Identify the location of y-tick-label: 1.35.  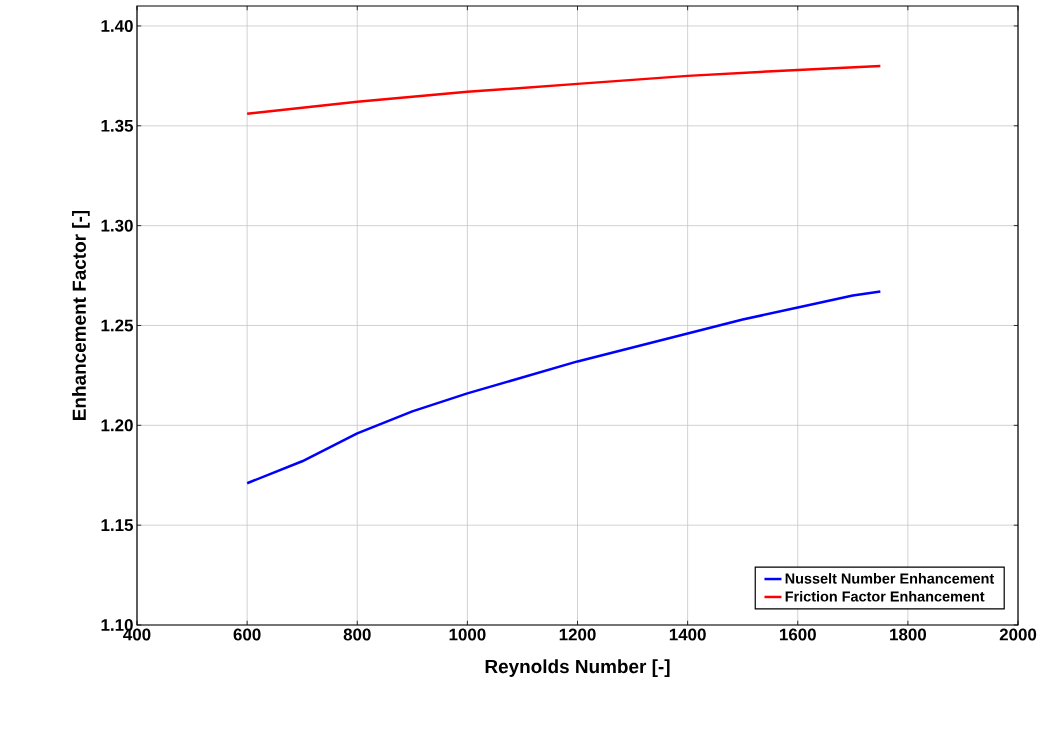
(117, 125).